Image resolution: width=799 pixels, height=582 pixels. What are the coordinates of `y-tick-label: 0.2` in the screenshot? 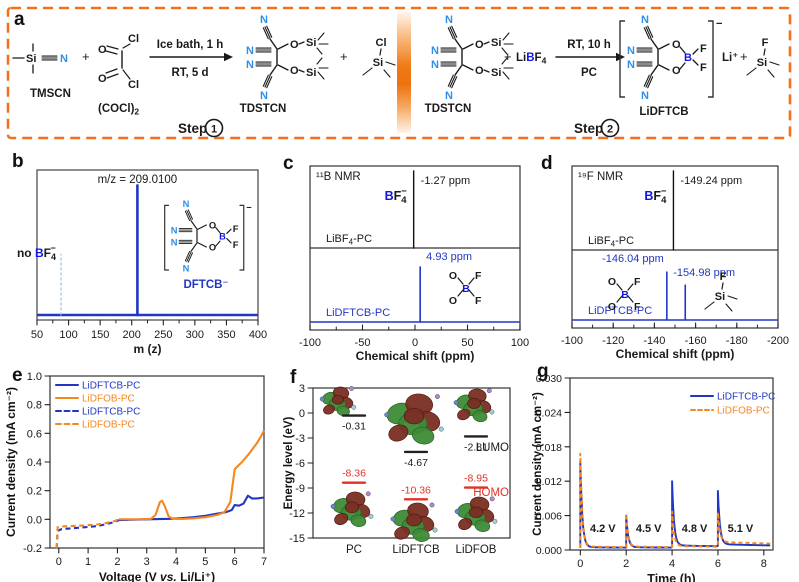 It's located at (34, 492).